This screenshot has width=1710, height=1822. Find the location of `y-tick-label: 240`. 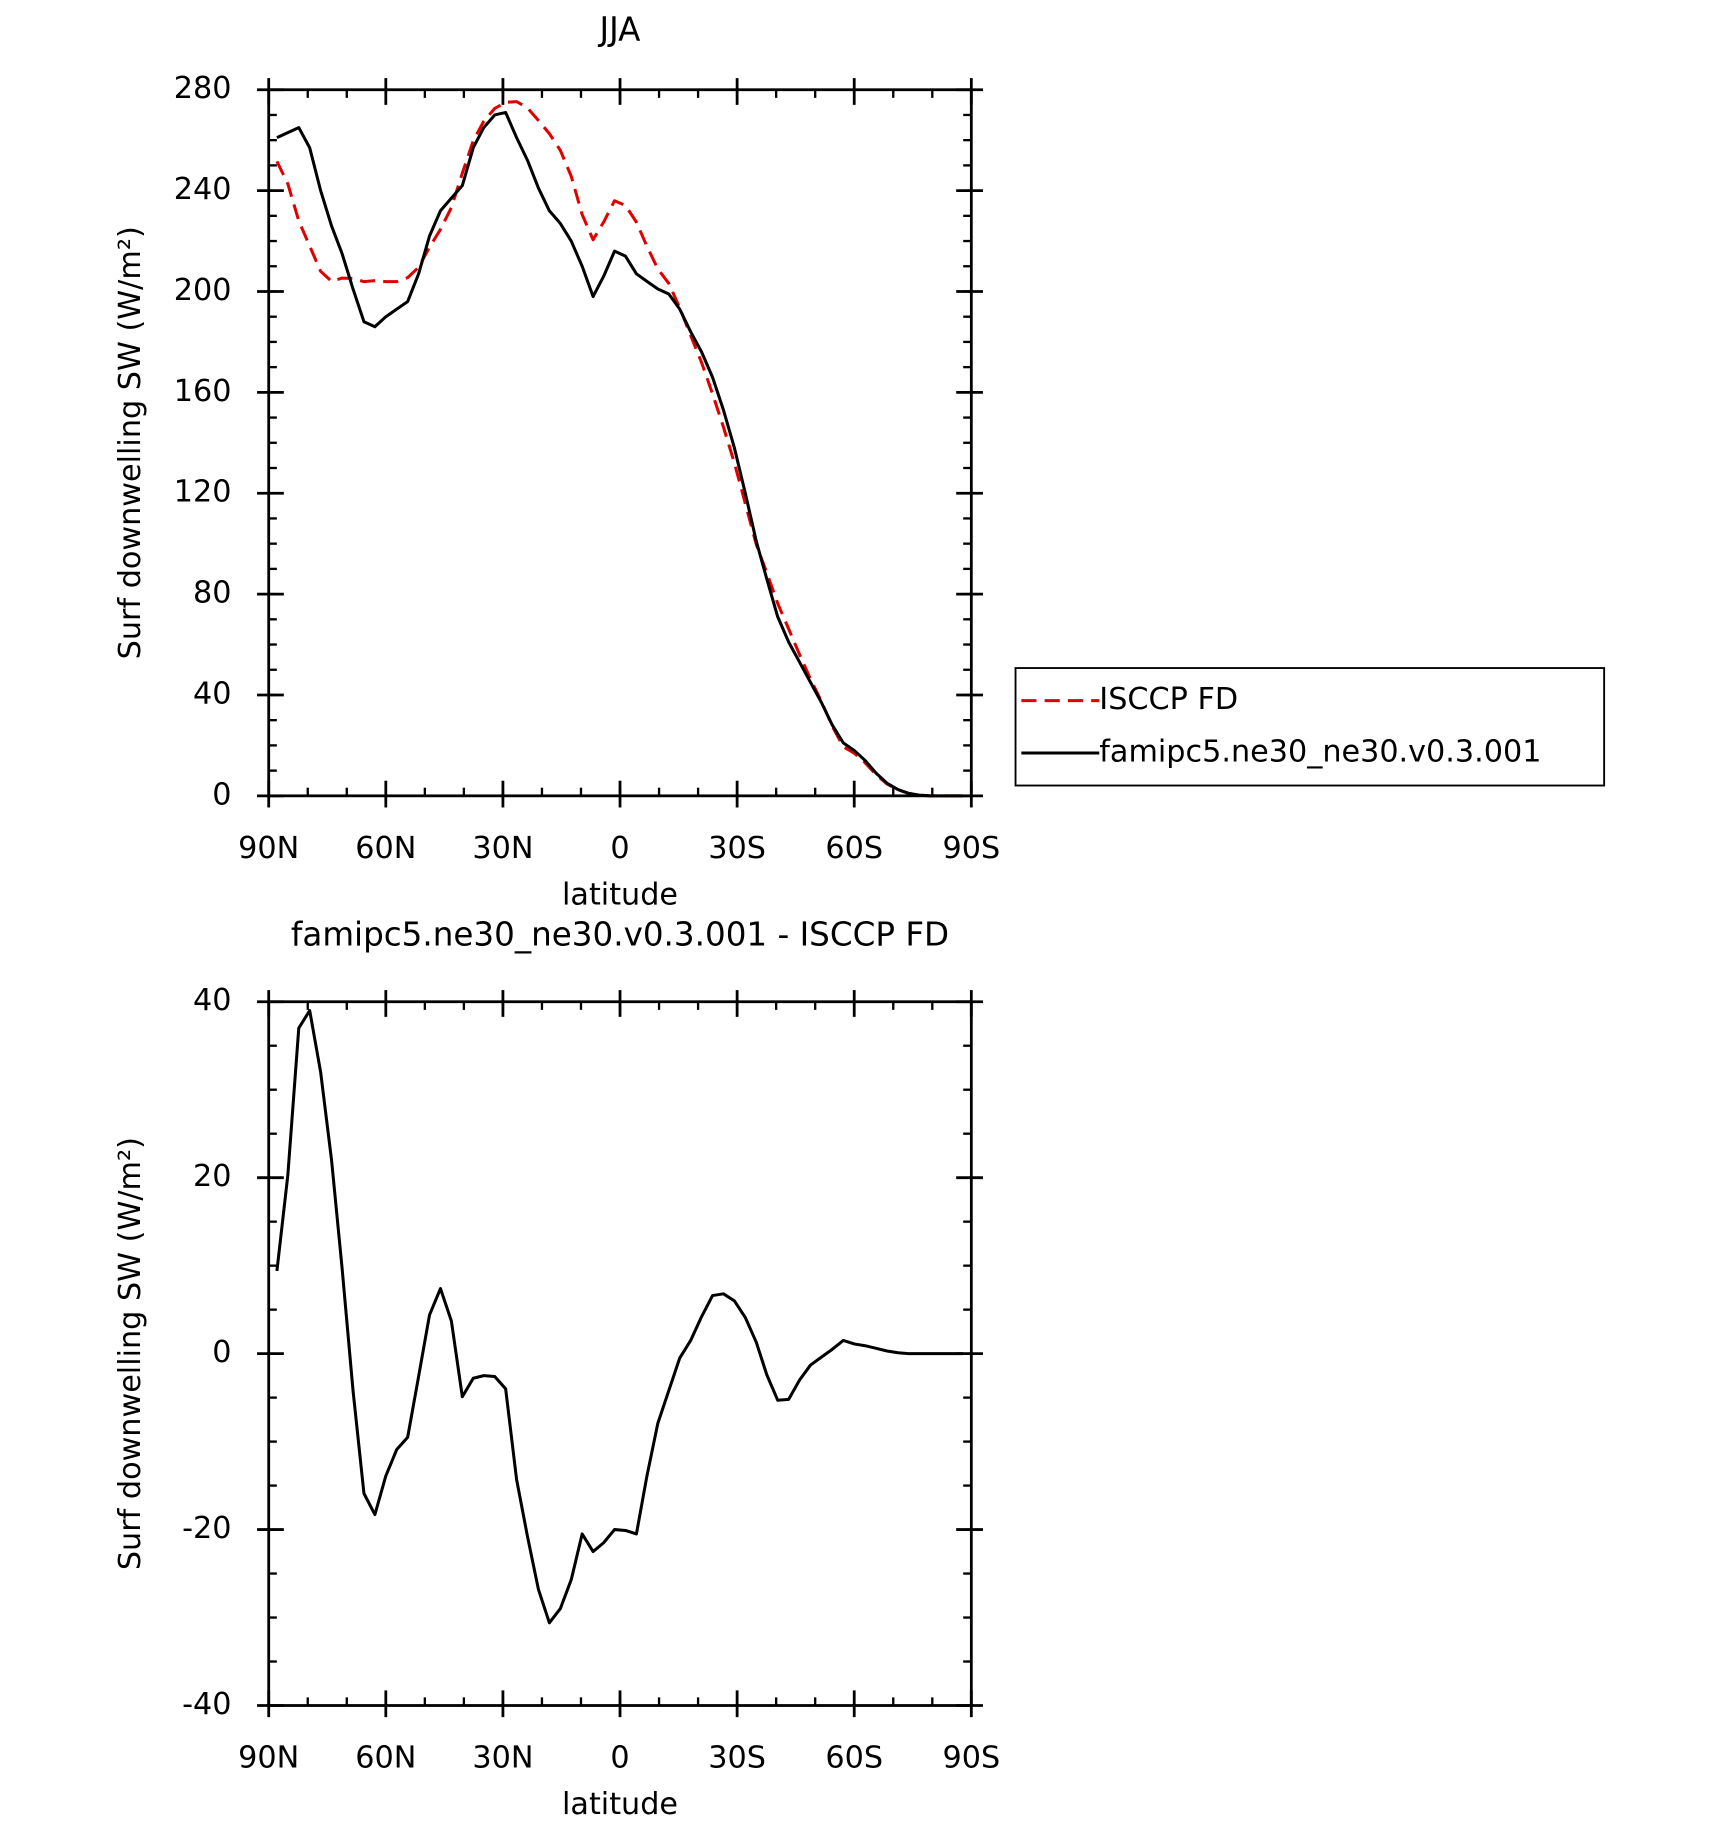

y-tick-label: 240 is located at coordinates (203, 189).